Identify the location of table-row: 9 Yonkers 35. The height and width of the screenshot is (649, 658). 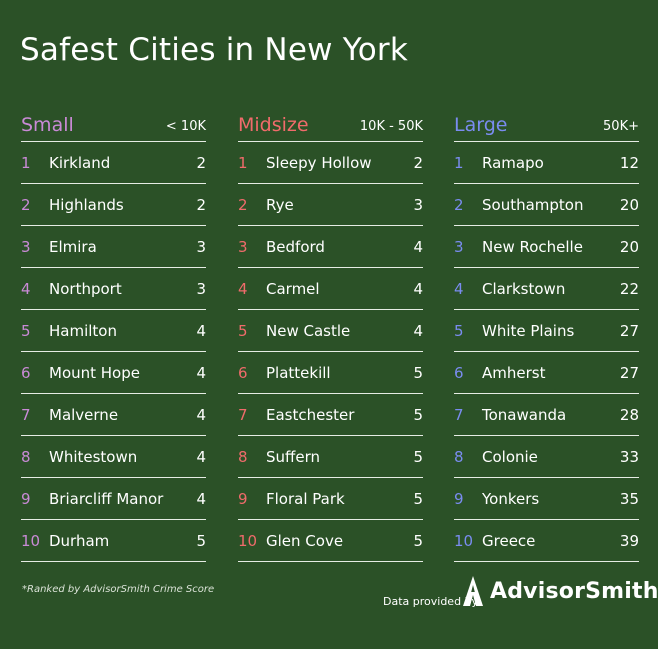
(546, 499).